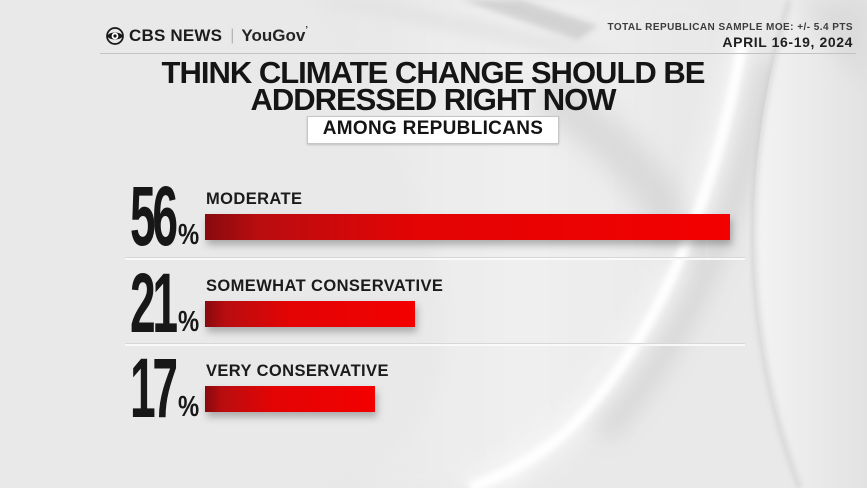 This screenshot has width=867, height=488. I want to click on among-republicans-badge: AMONG REPUBLICANS, so click(433, 130).